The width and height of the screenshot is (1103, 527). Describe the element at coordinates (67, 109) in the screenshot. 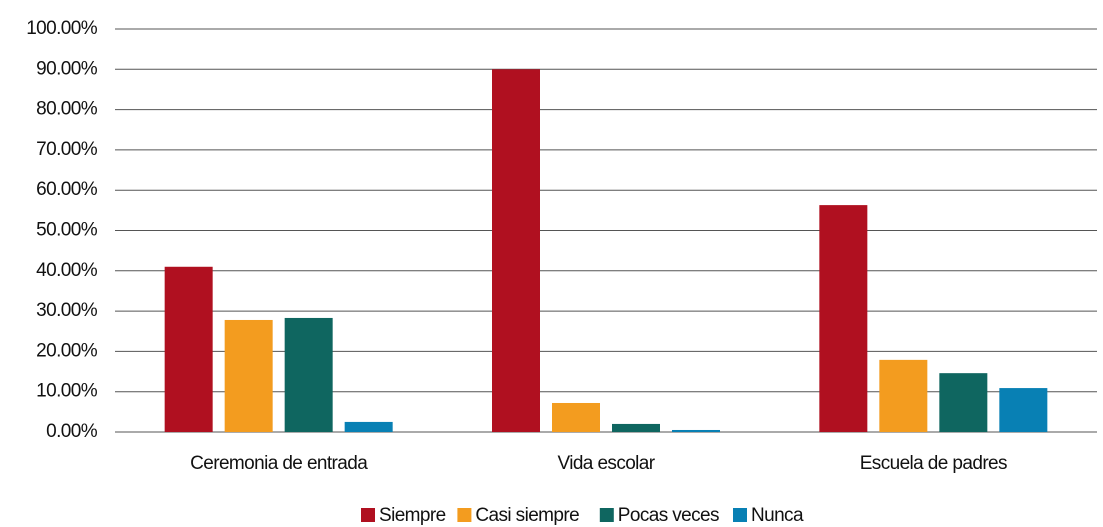

I see `y-tick-label: 80.00%` at that location.